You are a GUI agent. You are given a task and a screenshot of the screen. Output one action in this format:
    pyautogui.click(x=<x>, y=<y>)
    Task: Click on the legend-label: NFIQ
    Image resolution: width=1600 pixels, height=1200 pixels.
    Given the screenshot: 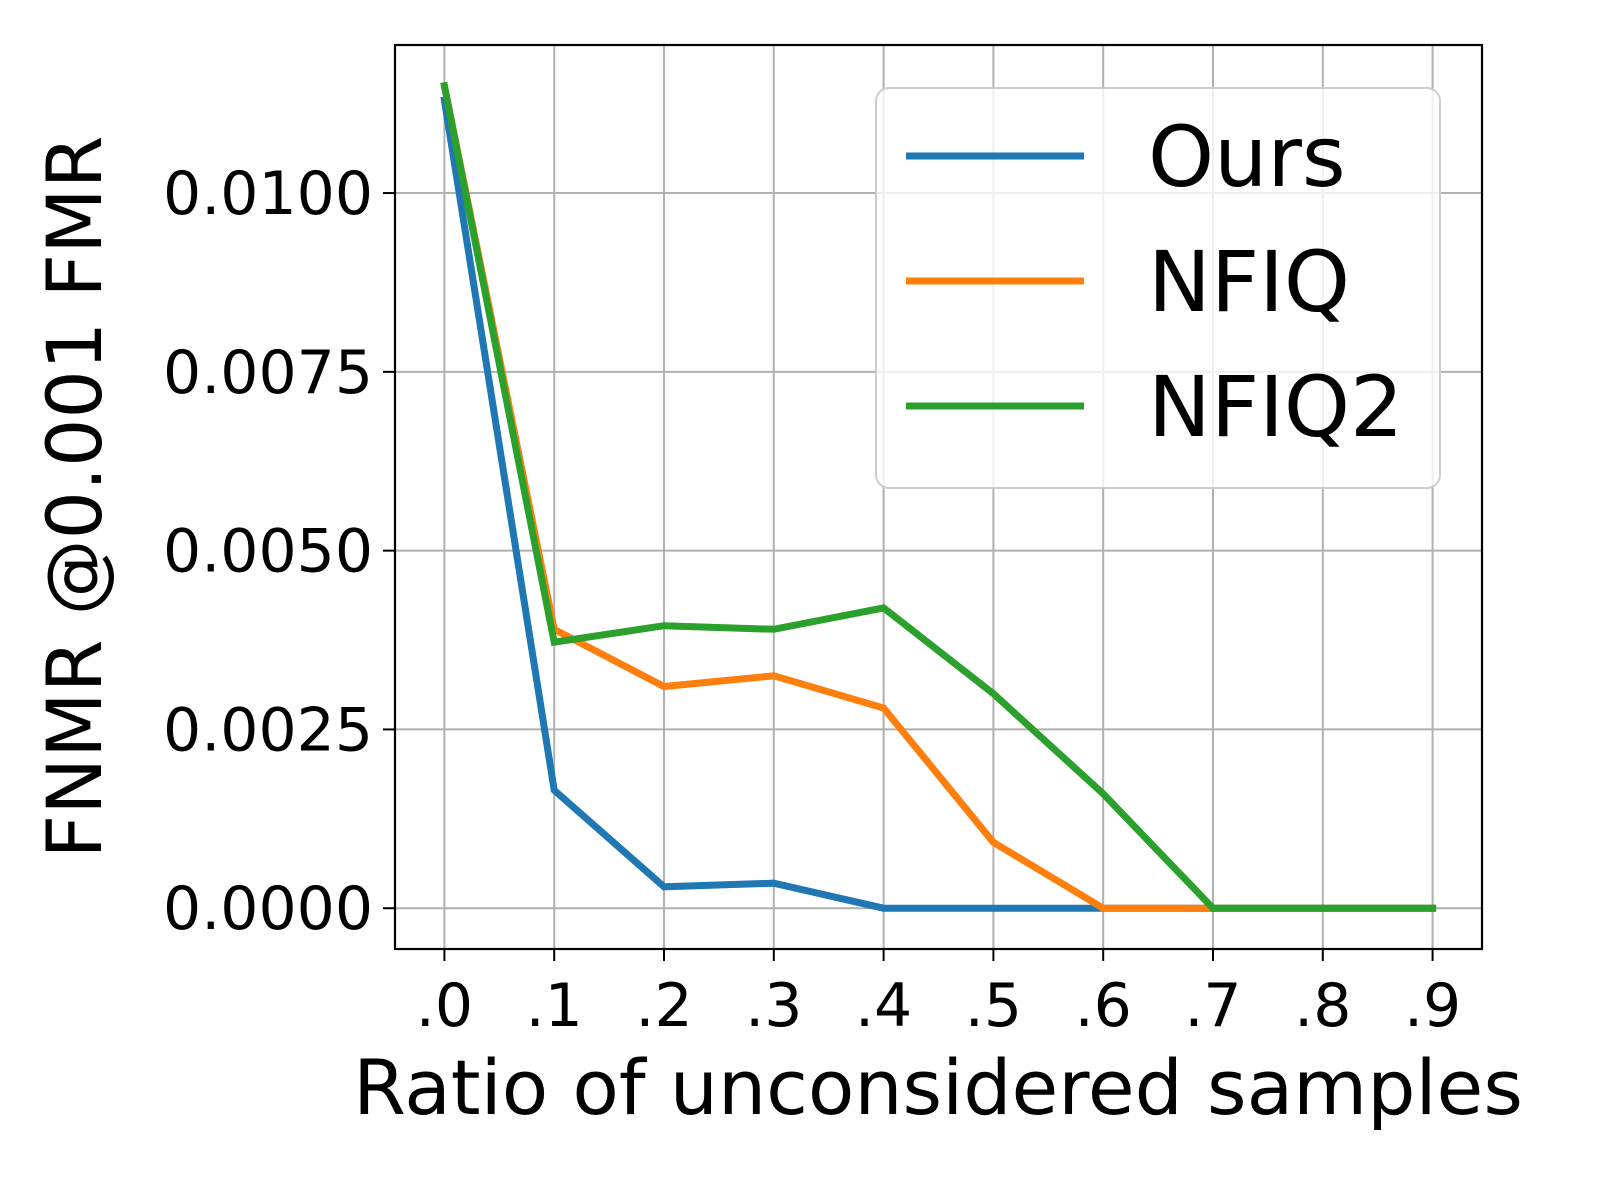 What is the action you would take?
    pyautogui.click(x=1249, y=282)
    